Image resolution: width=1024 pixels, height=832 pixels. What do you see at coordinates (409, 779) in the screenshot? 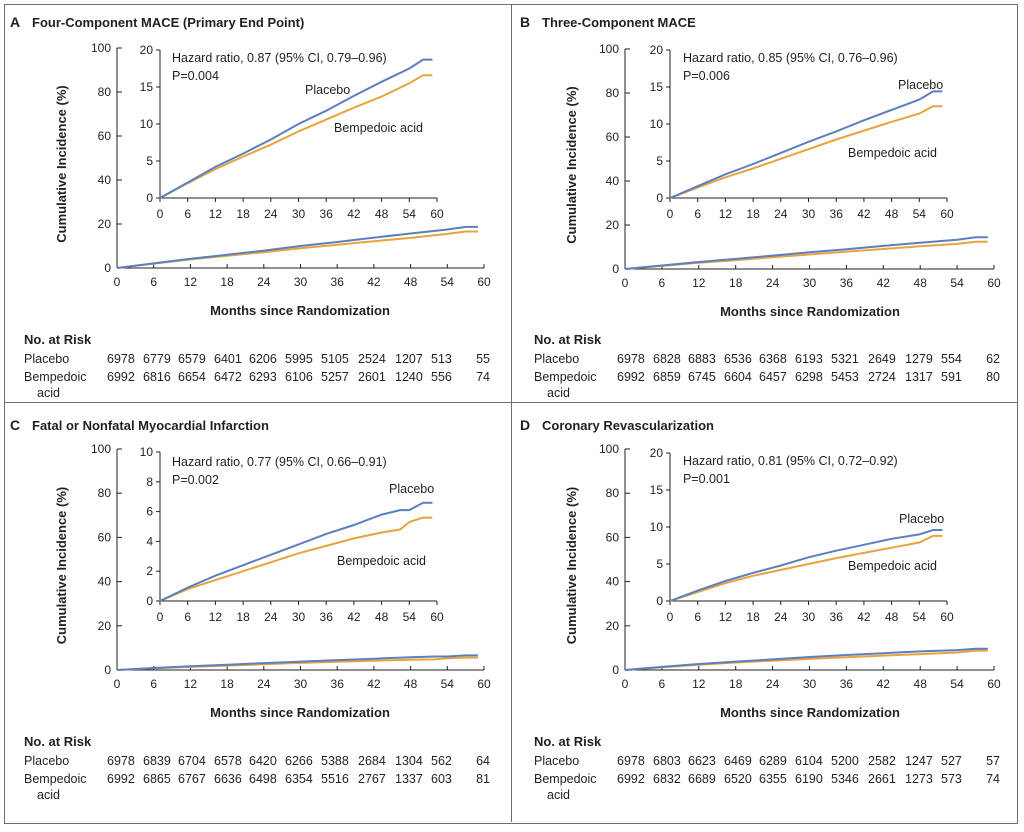
I see `risk-bempedoic-value: 1337` at bounding box center [409, 779].